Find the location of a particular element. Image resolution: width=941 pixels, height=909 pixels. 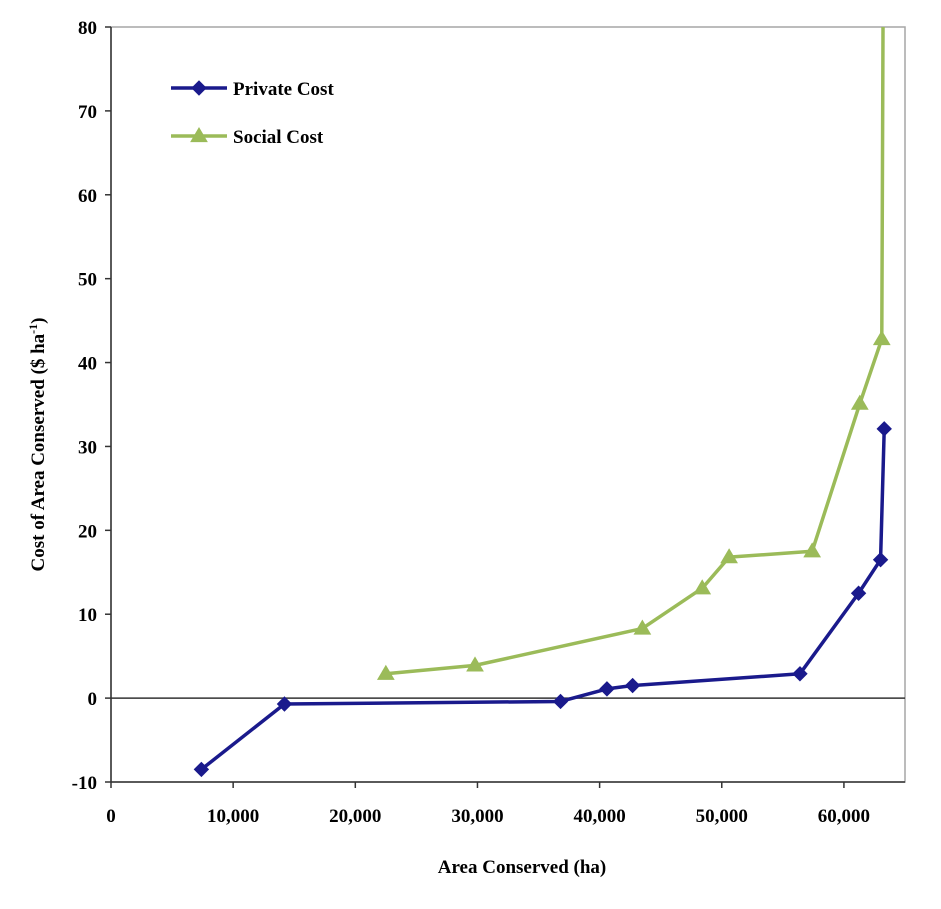

y-tick-label: 20 is located at coordinates (87, 531).